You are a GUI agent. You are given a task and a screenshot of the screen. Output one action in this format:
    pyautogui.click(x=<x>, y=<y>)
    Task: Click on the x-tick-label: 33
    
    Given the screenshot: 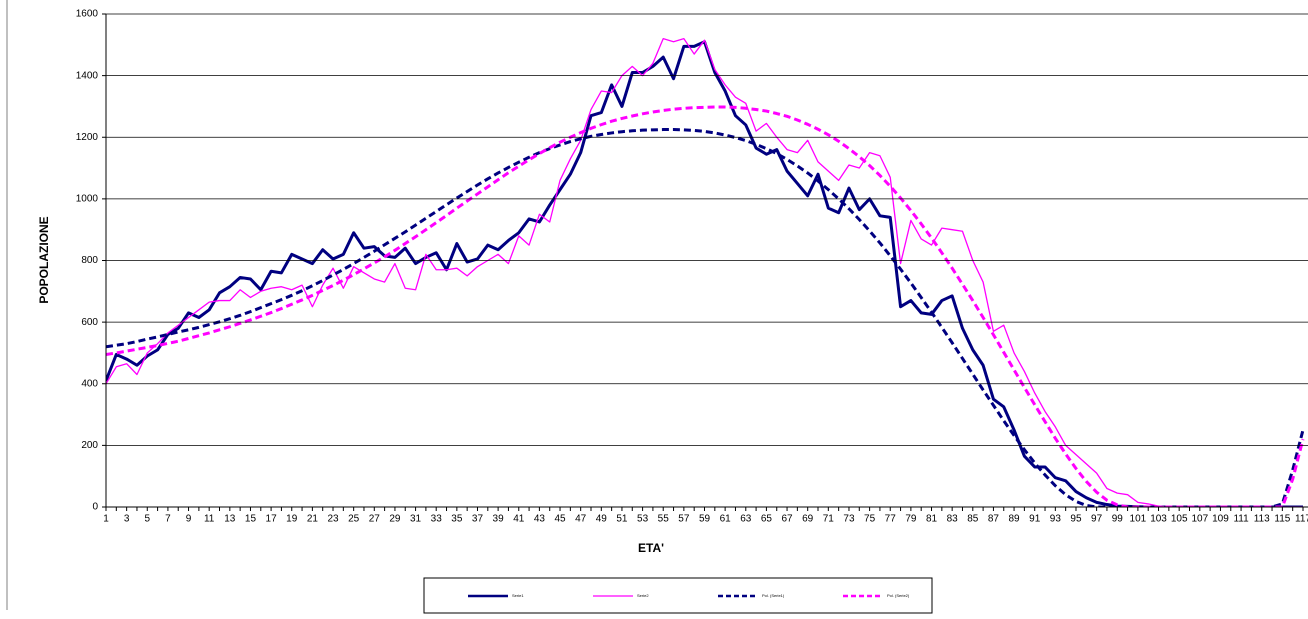 What is the action you would take?
    pyautogui.click(x=437, y=519)
    